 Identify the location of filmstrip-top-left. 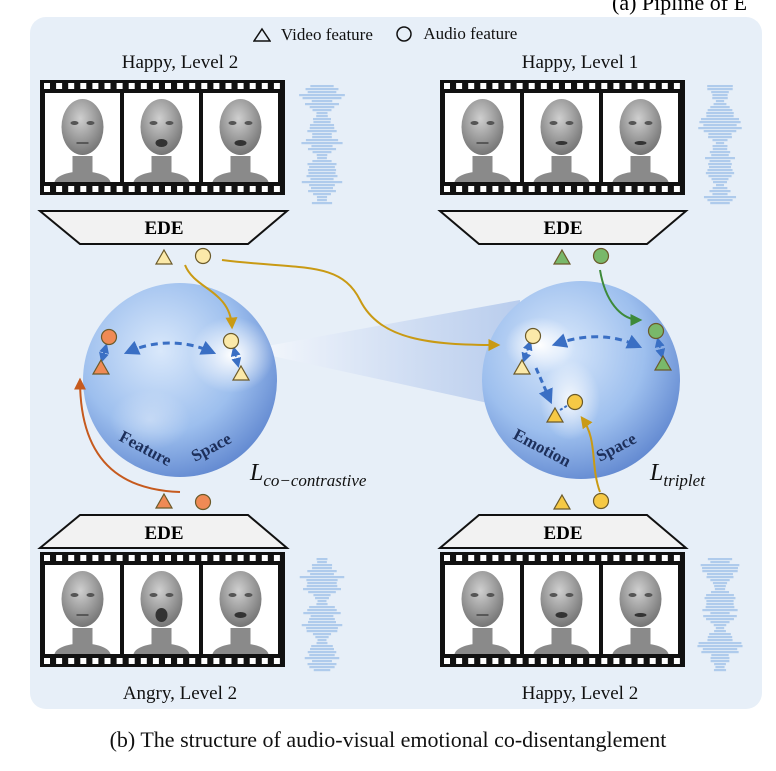
(162, 137).